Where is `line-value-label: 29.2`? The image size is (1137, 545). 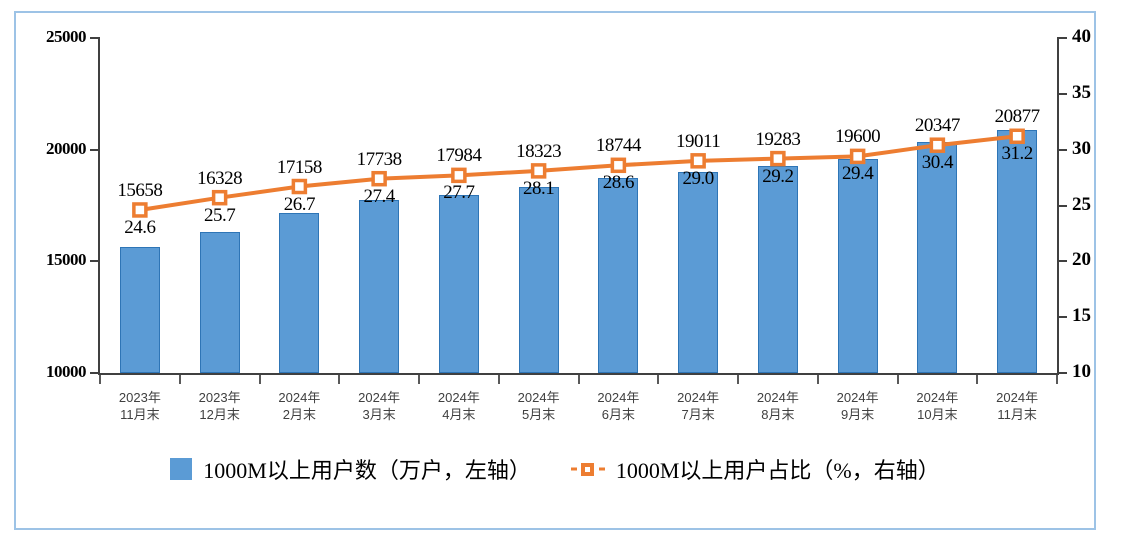 line-value-label: 29.2 is located at coordinates (778, 176).